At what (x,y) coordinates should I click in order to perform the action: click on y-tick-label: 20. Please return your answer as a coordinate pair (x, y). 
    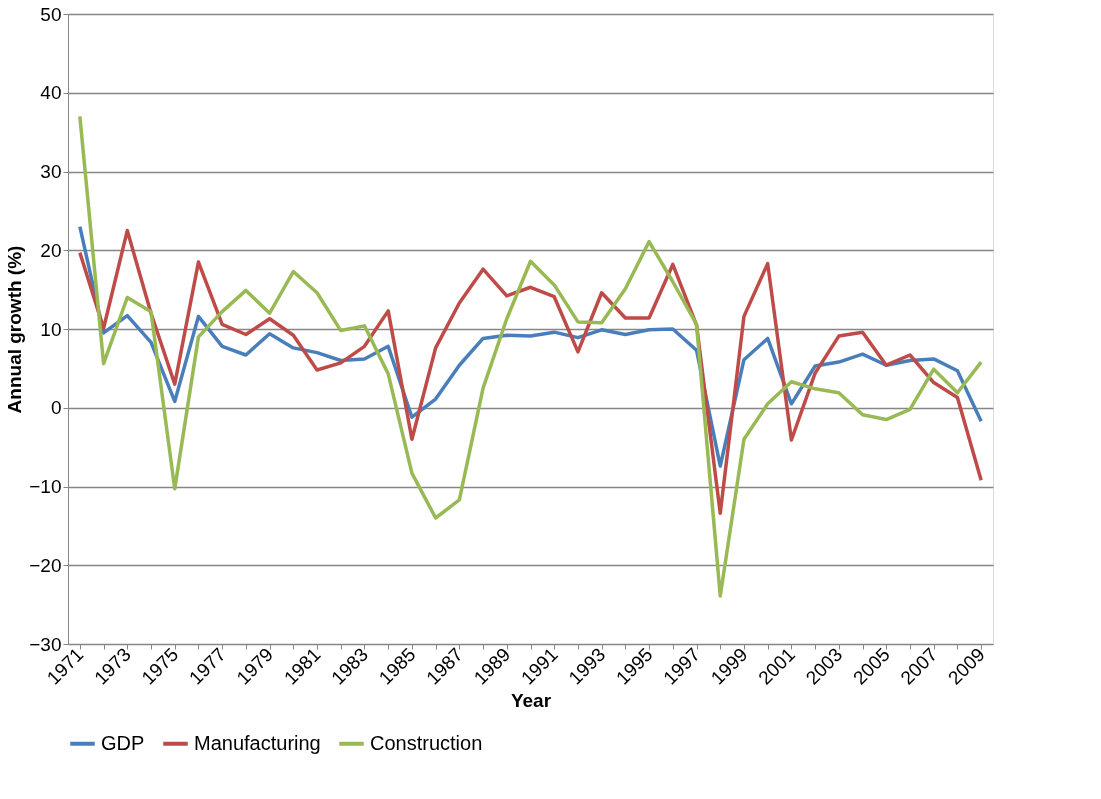
    Looking at the image, I should click on (51, 250).